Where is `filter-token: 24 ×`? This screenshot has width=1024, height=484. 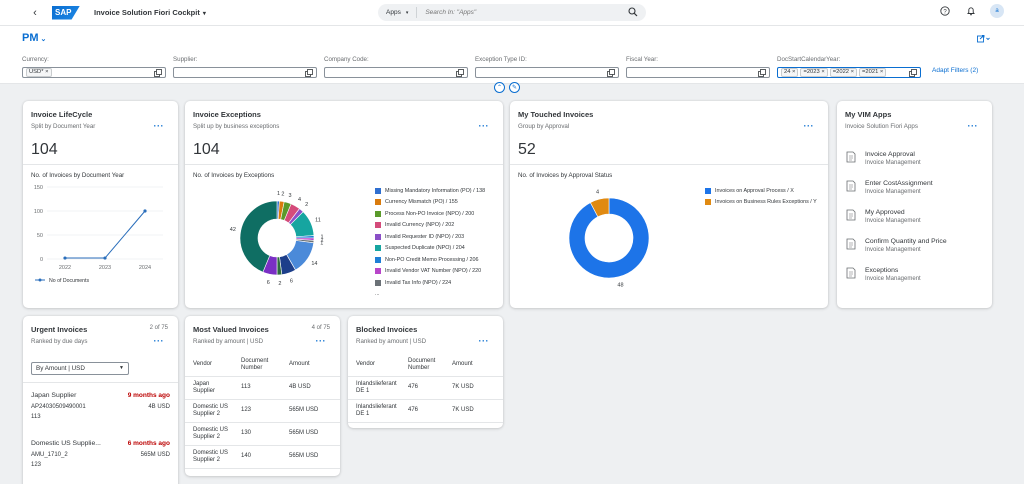
filter-token: 24 × is located at coordinates (790, 72).